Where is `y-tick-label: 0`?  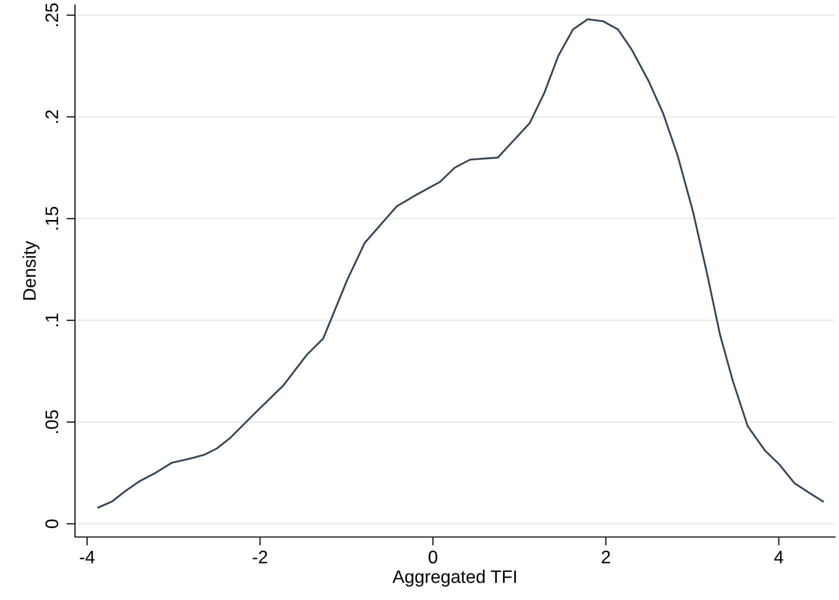
y-tick-label: 0 is located at coordinates (51, 523).